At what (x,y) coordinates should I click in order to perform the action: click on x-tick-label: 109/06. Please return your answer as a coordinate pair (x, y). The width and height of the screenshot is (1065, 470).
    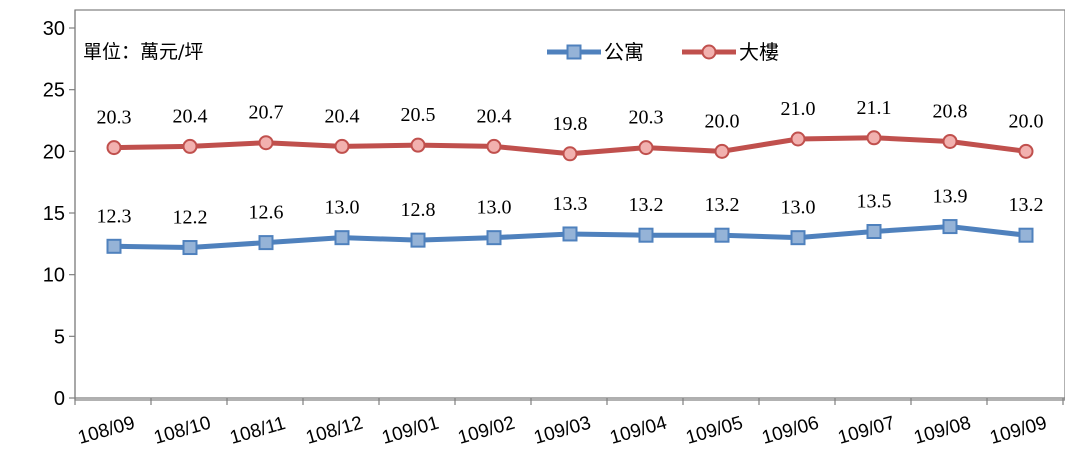
    Looking at the image, I should click on (791, 431).